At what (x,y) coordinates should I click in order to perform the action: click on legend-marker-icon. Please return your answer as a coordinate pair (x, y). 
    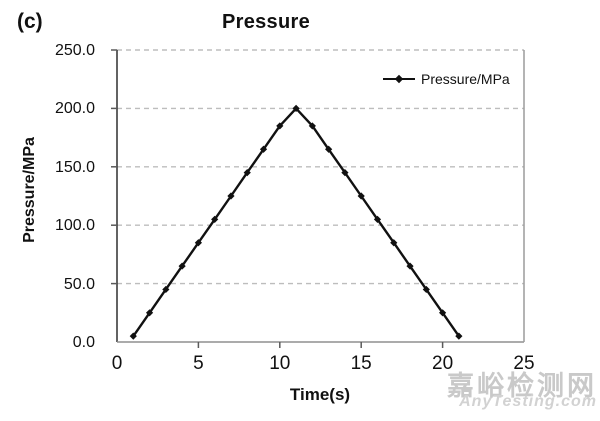
    Looking at the image, I should click on (399, 79).